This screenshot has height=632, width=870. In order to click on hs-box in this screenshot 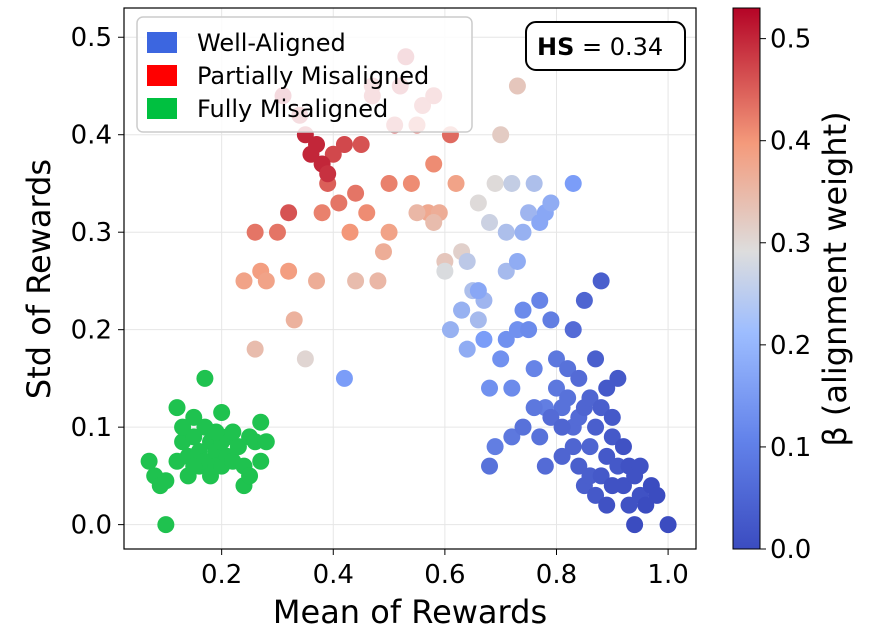, I will do `click(605, 46)`.